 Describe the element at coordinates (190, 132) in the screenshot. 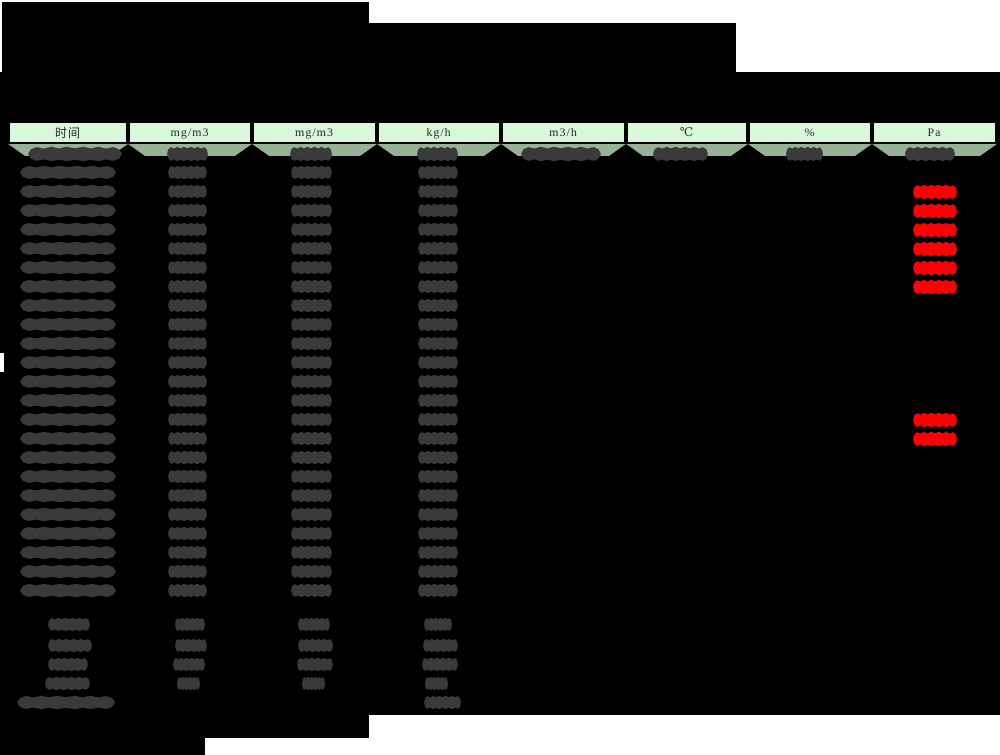

I see `header-cell-1: mg/m3` at that location.